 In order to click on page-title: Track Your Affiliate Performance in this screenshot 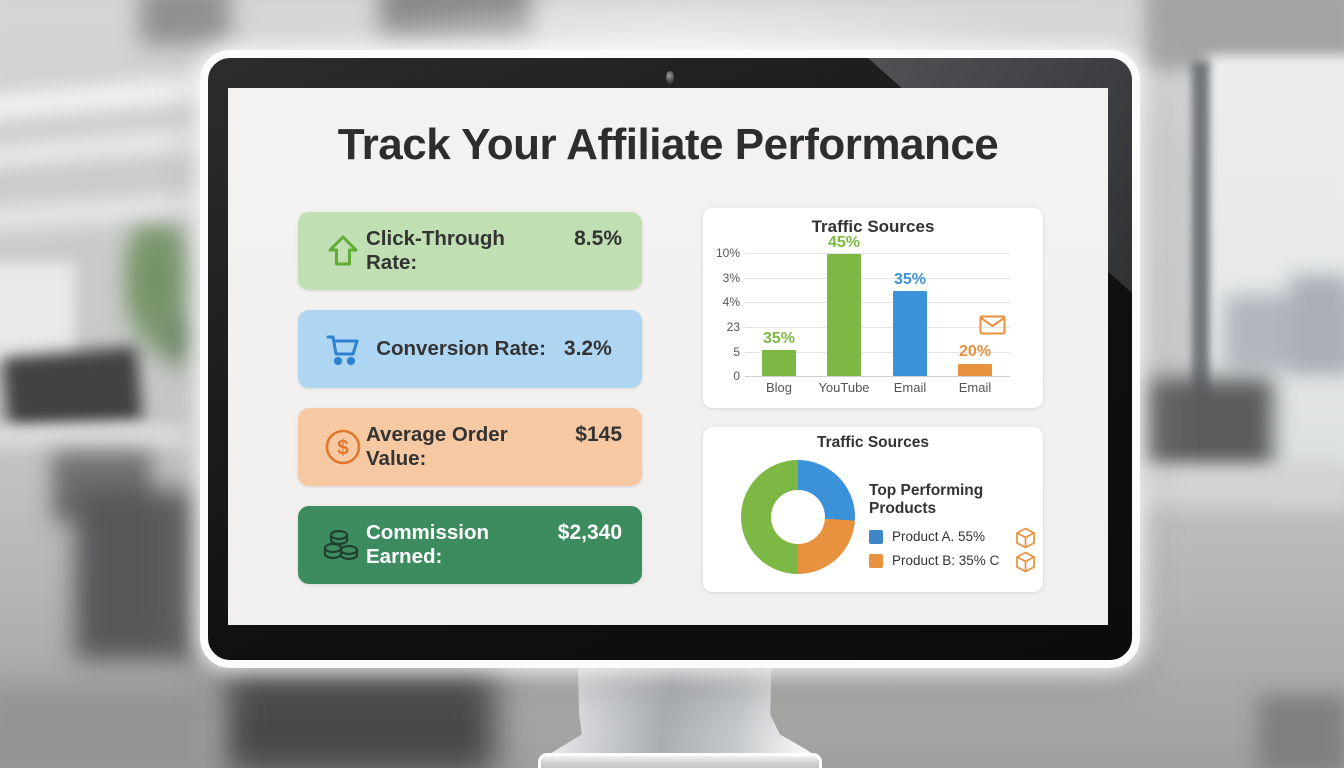, I will do `click(668, 144)`.